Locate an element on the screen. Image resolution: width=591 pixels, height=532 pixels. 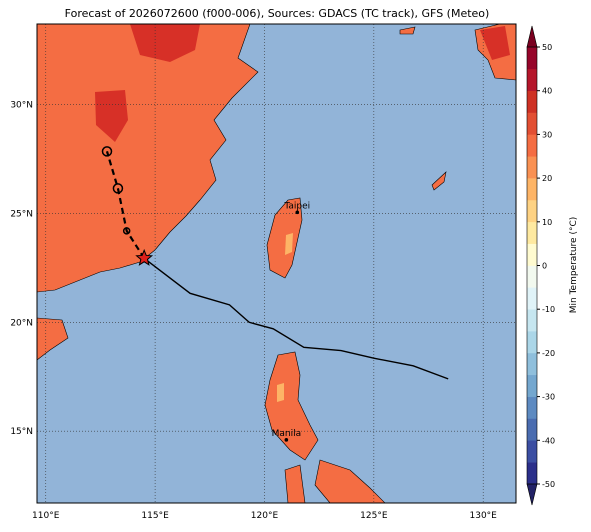
colorbar-tick-label: 30 is located at coordinates (547, 134).